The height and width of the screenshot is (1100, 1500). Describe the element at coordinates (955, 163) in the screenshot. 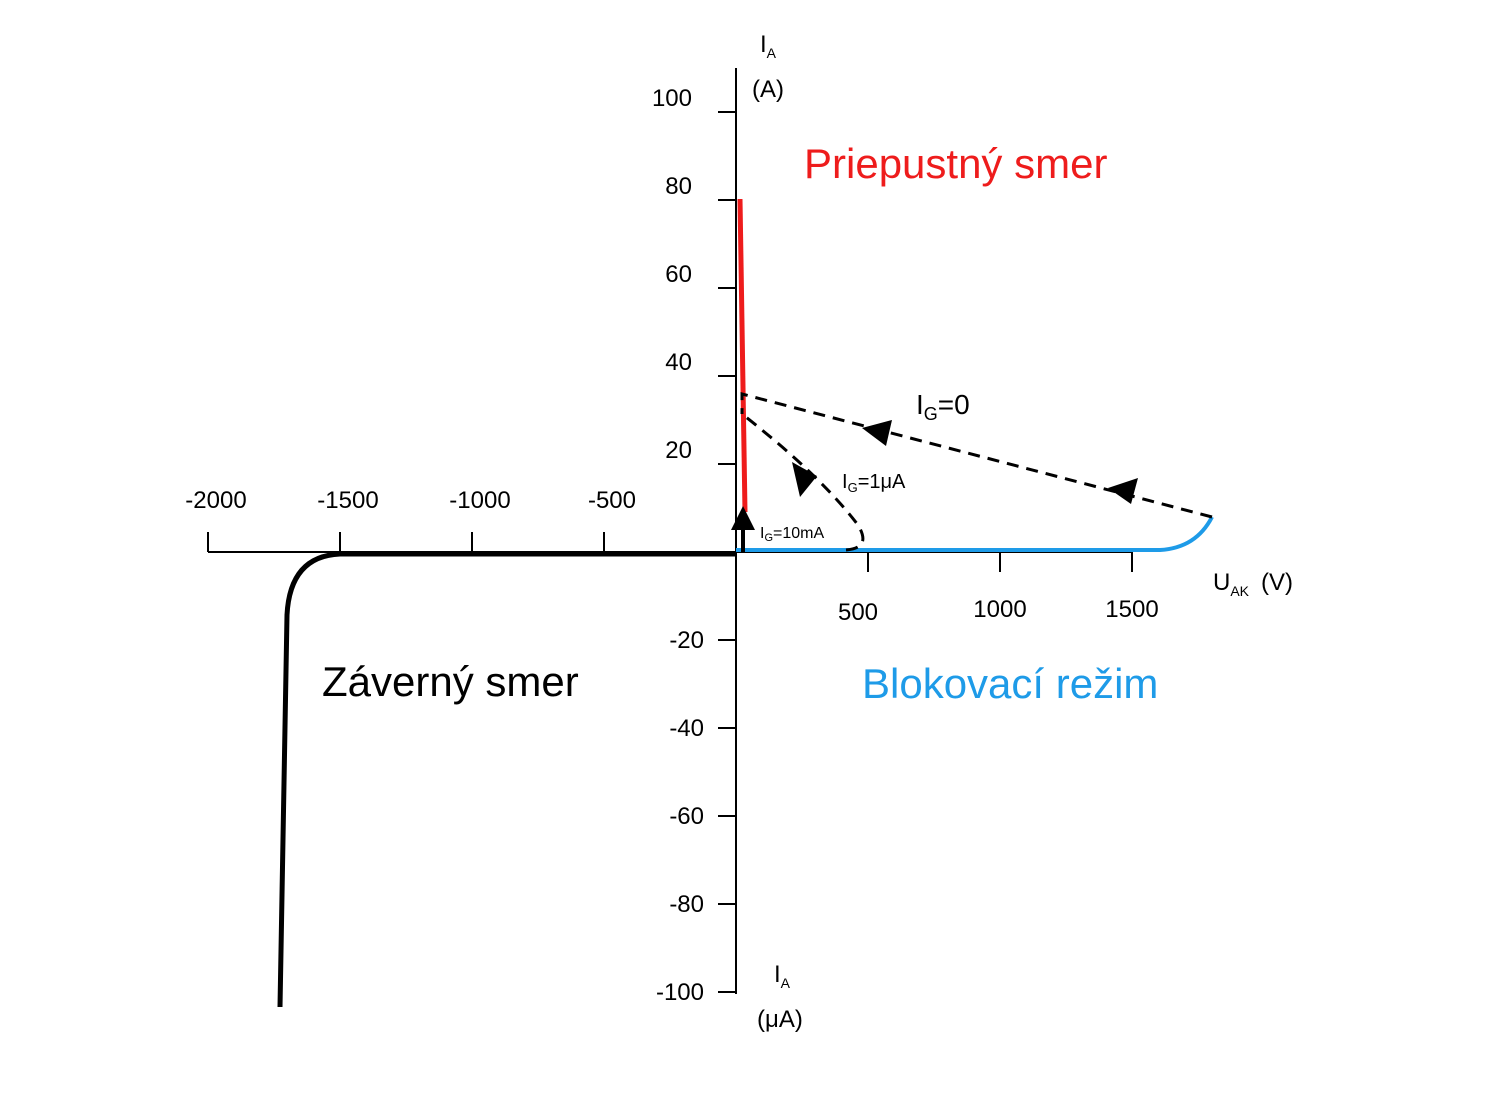

I see `forward-label: Priepustný smer` at that location.